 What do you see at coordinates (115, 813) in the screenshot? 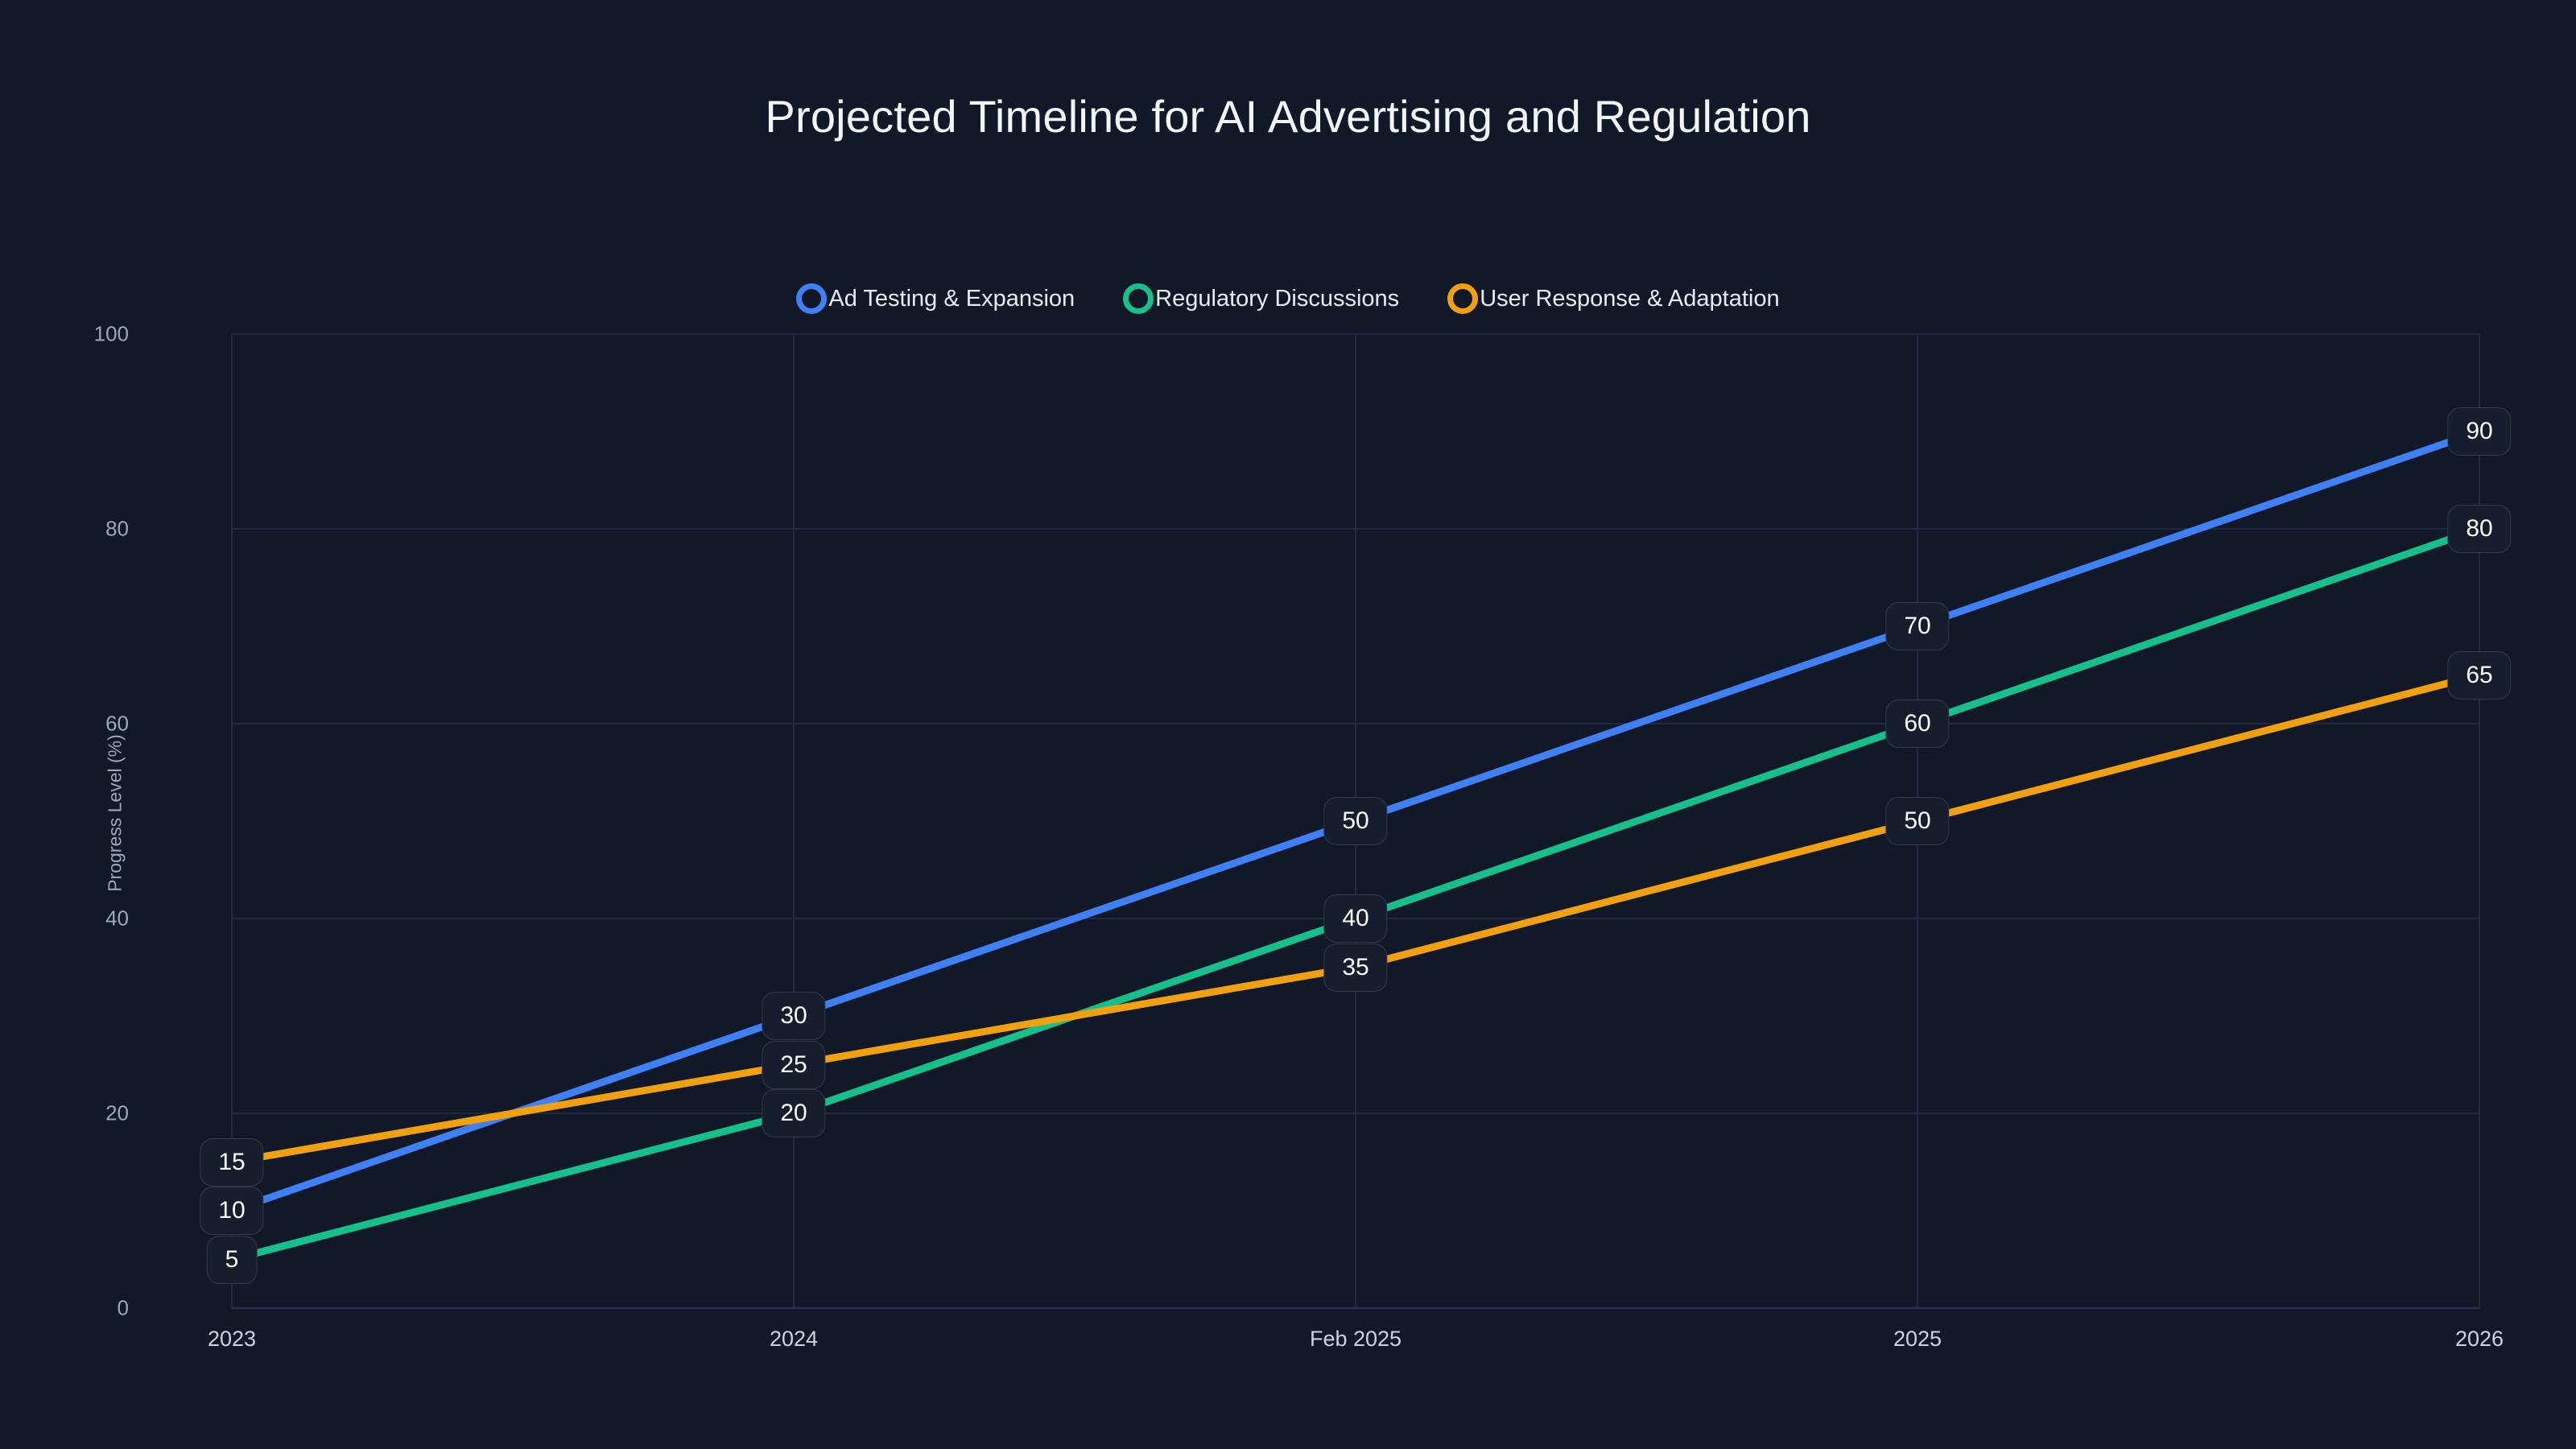
I see `y-axis-title: Progress Level (%)` at bounding box center [115, 813].